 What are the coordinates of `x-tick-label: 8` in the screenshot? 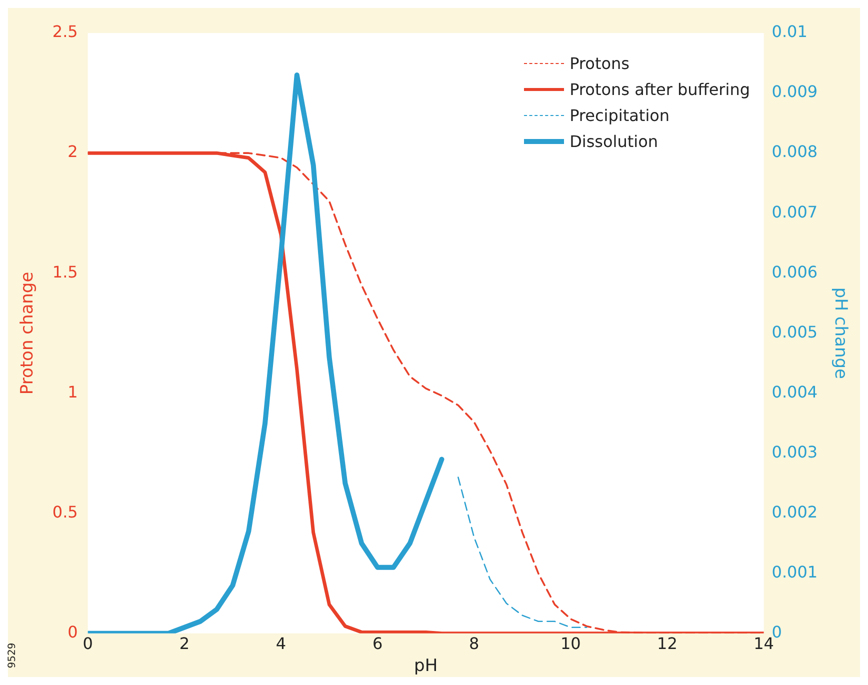 It's located at (474, 644).